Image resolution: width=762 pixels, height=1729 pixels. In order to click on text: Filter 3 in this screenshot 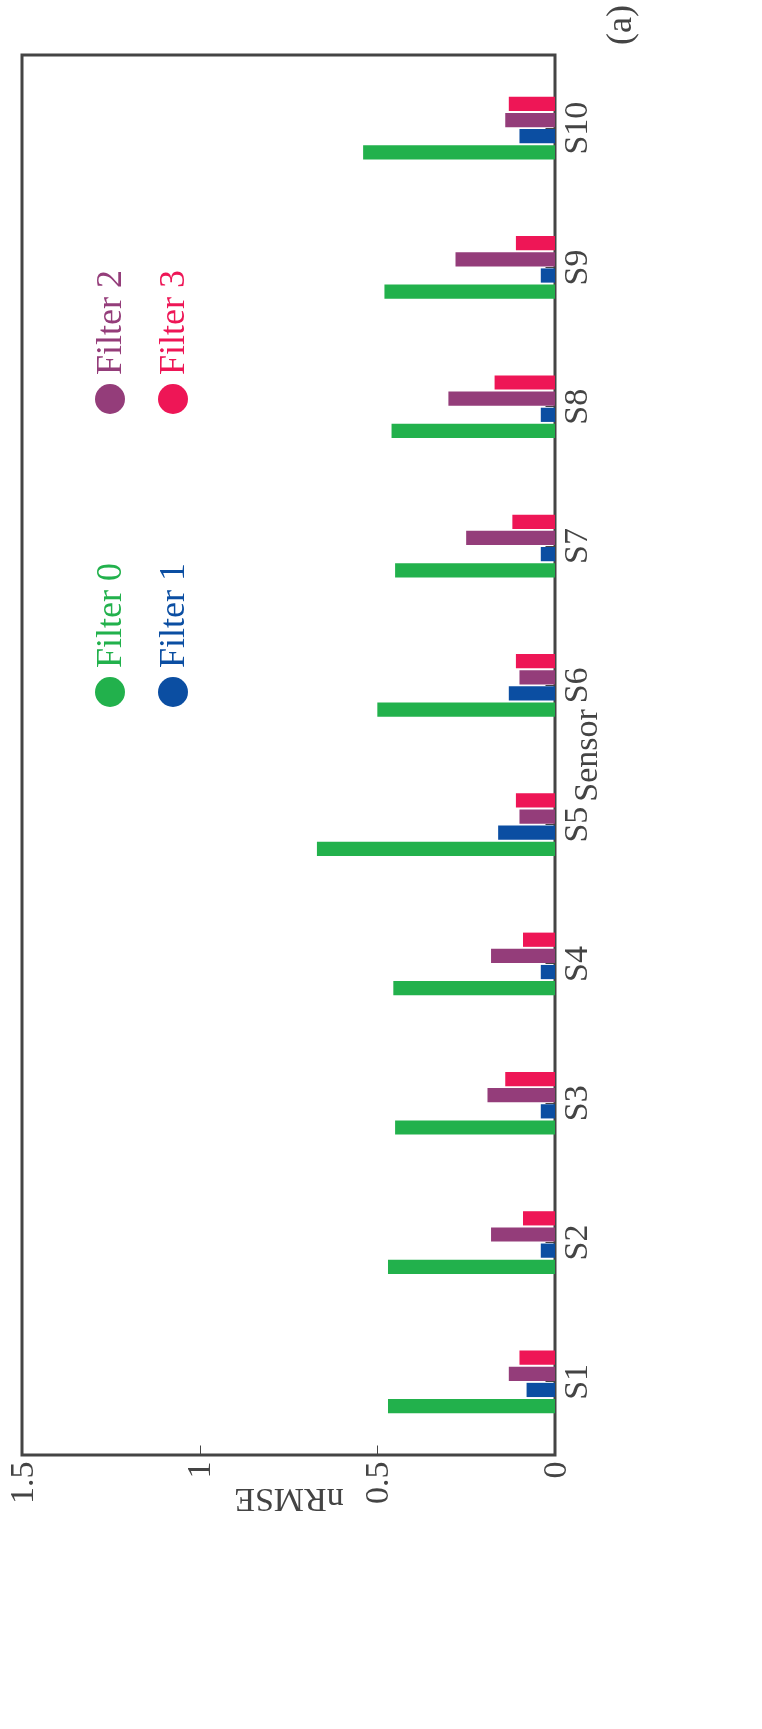, I will do `click(172, 322)`.